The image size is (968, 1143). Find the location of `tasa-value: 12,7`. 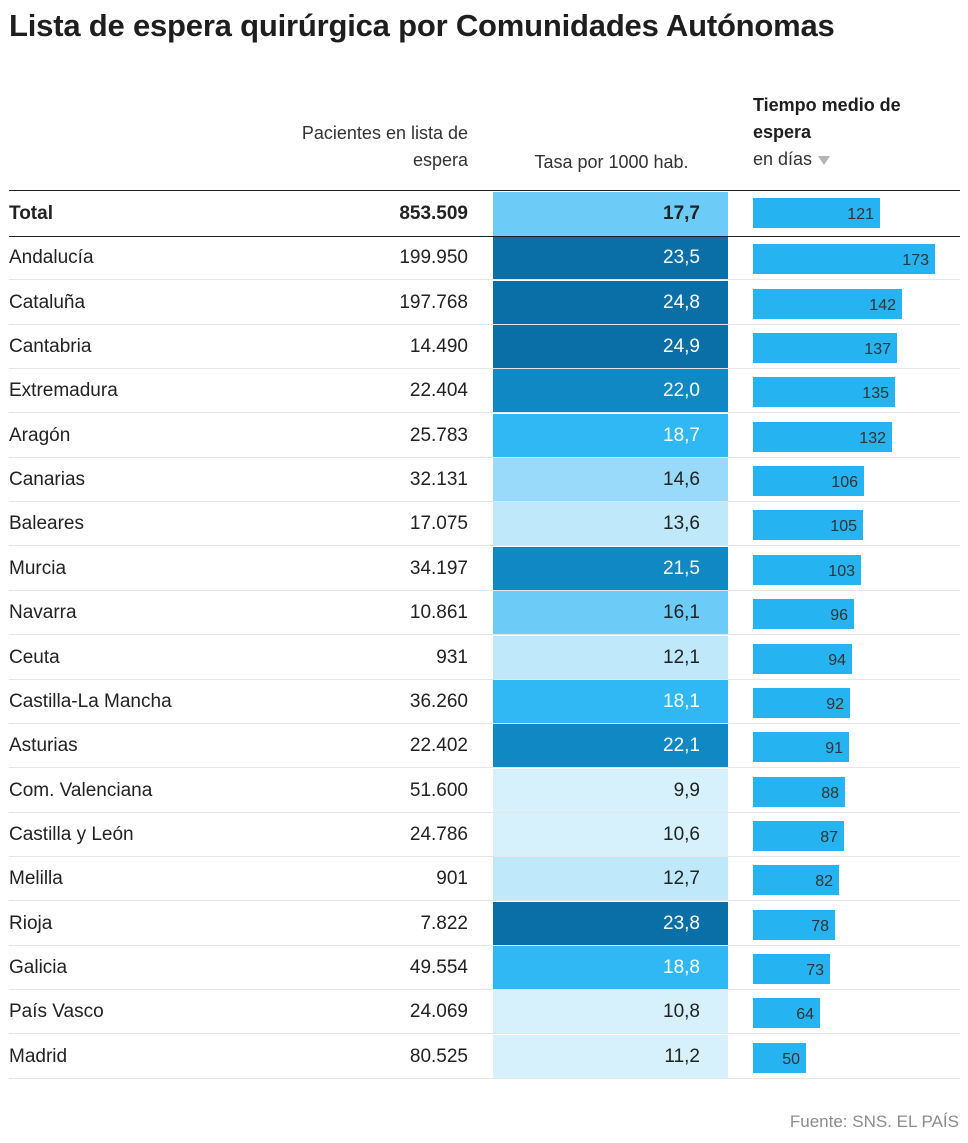

tasa-value: 12,7 is located at coordinates (681, 879).